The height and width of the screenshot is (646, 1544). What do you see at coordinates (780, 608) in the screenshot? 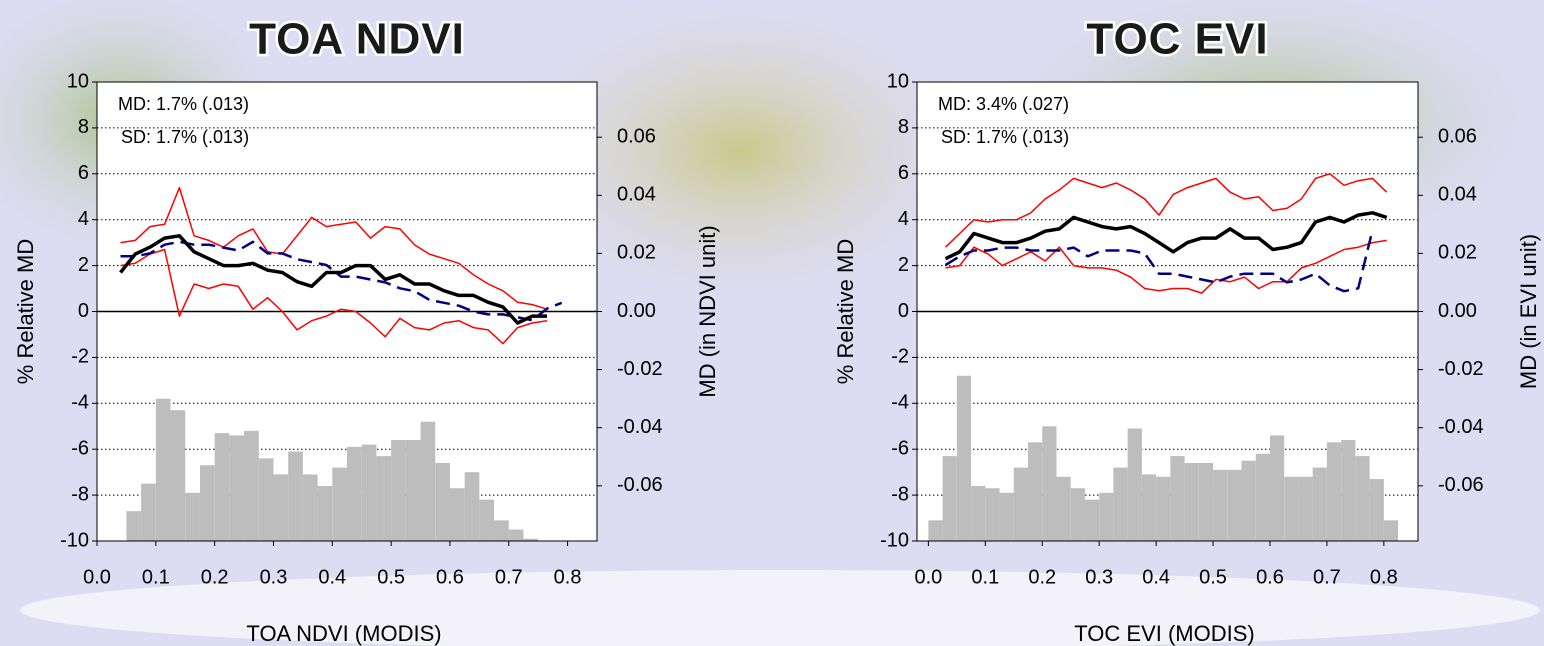
I see `map-ice` at bounding box center [780, 608].